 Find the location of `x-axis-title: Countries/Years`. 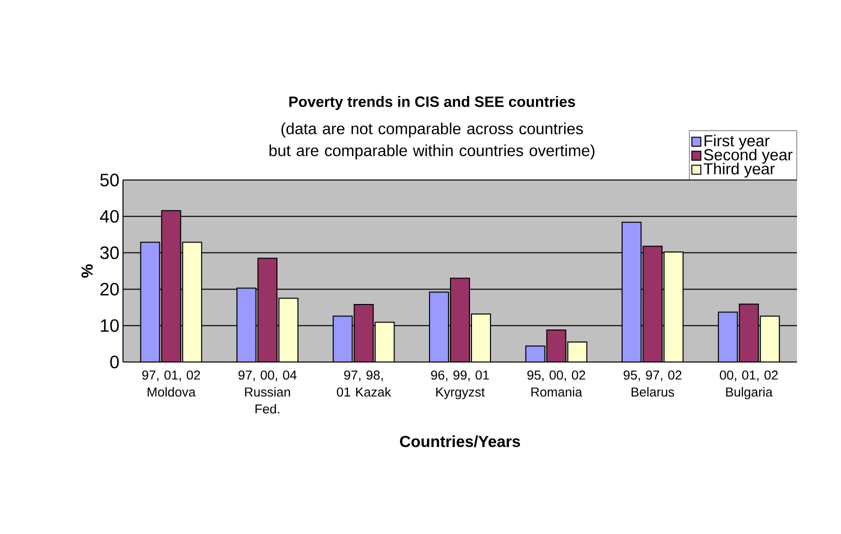

x-axis-title: Countries/Years is located at coordinates (460, 441).